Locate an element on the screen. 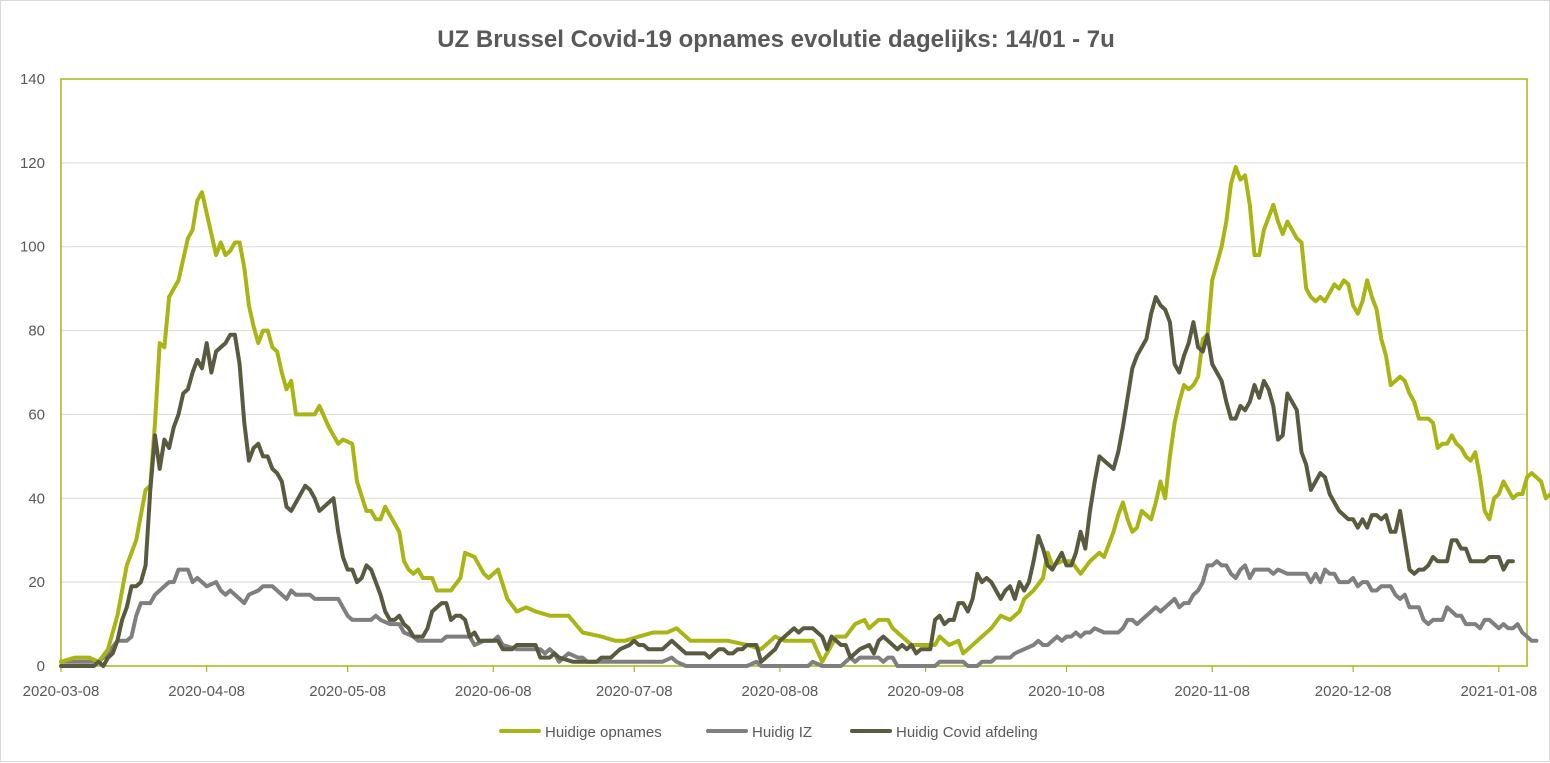 This screenshot has width=1550, height=763. legend-label: Huidig IZ is located at coordinates (782, 732).